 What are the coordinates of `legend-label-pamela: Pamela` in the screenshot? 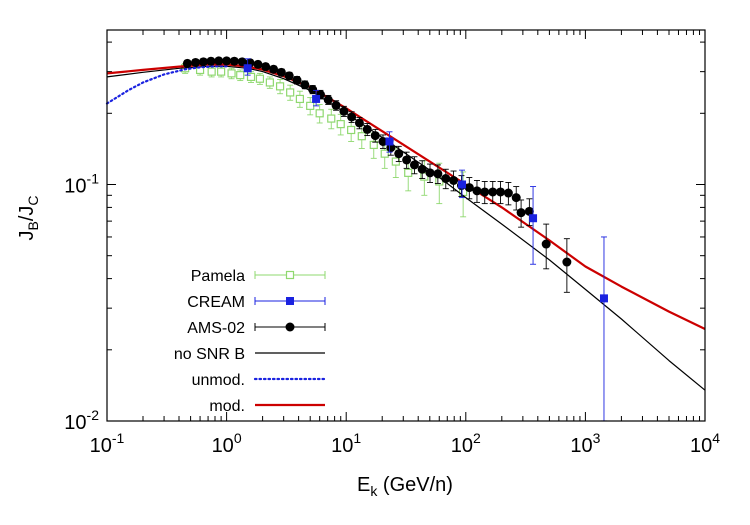 It's located at (218, 276).